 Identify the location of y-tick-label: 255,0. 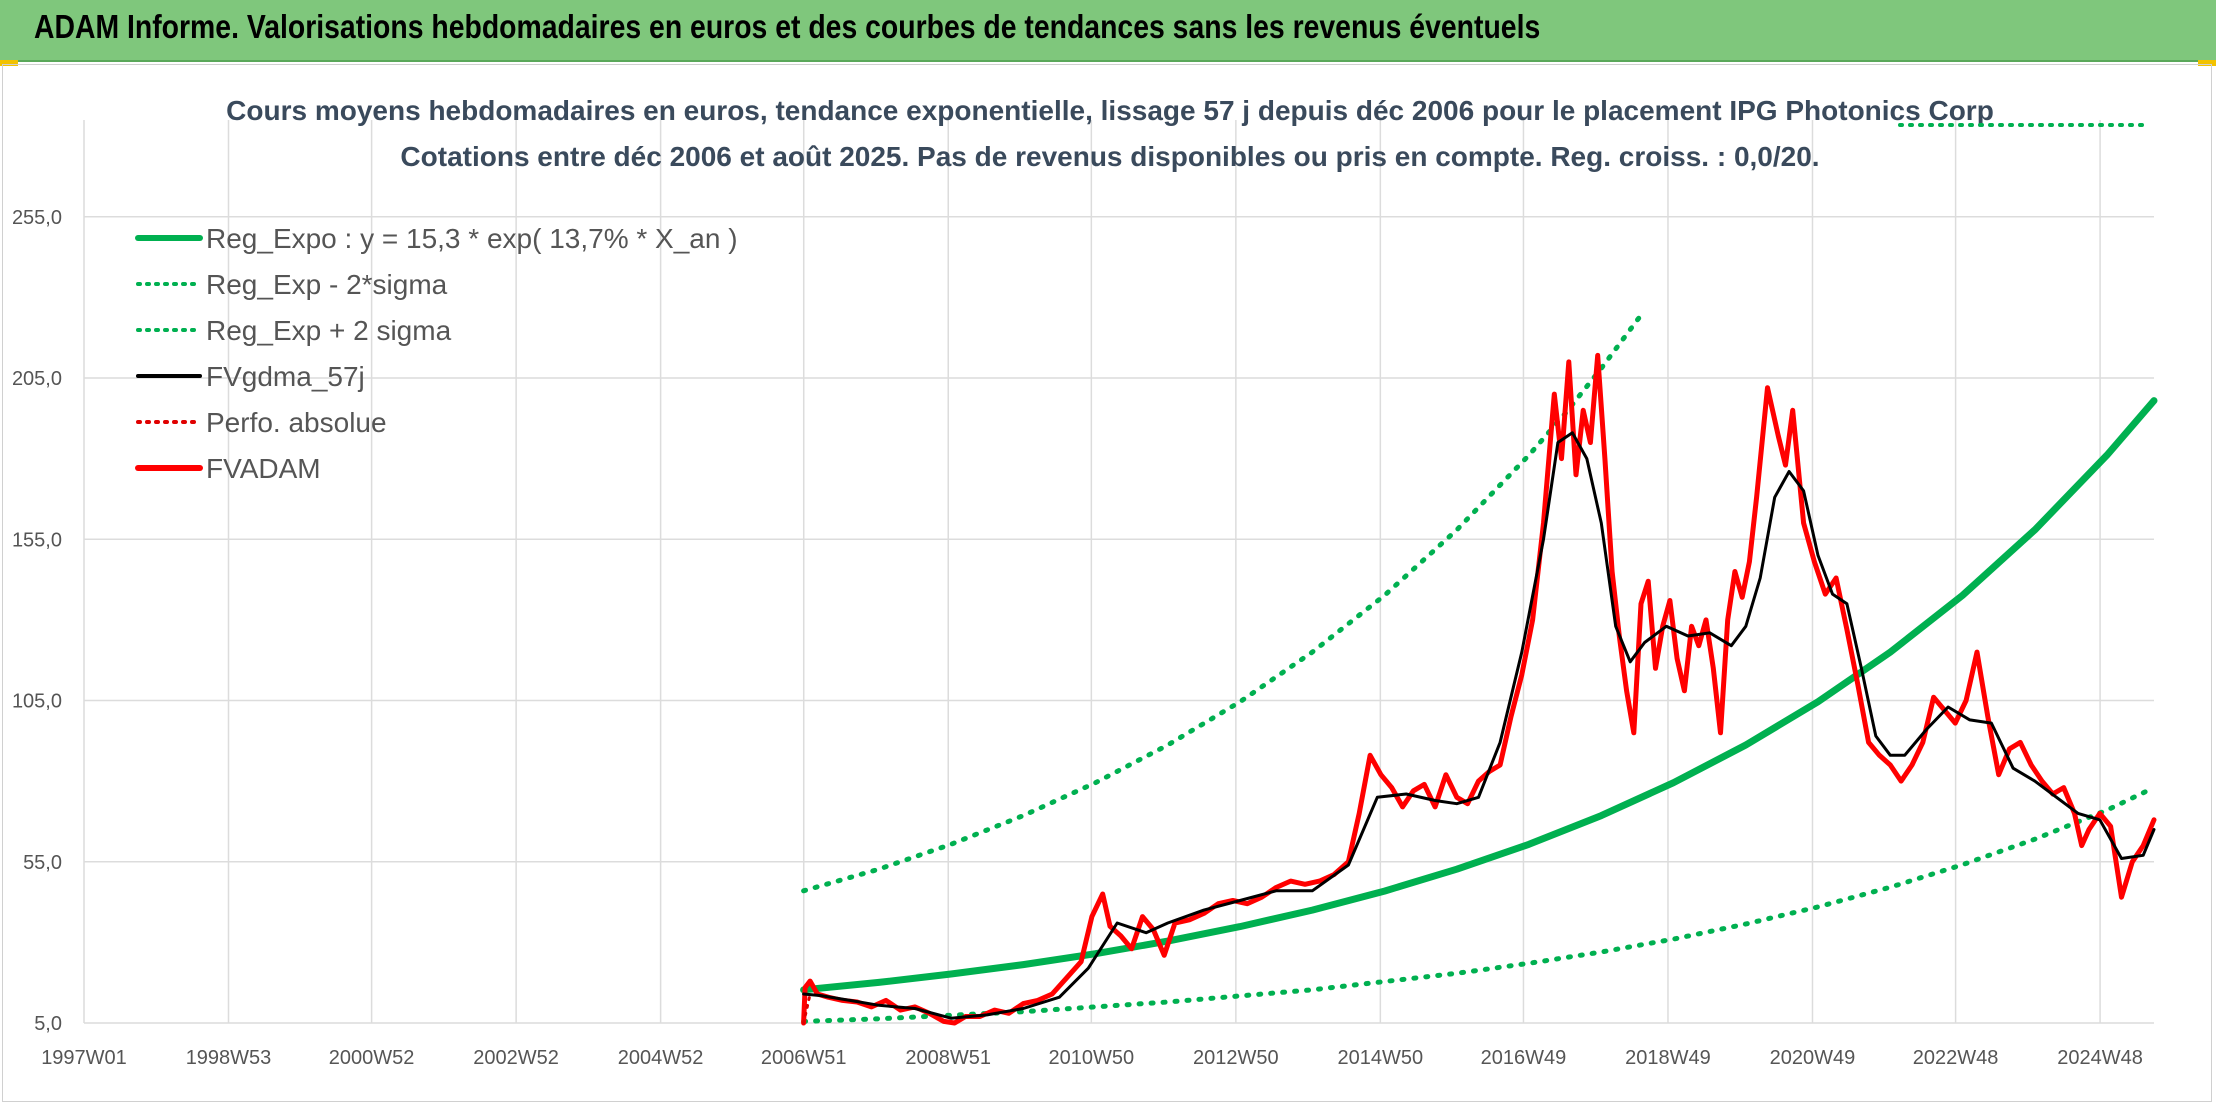
(37, 218).